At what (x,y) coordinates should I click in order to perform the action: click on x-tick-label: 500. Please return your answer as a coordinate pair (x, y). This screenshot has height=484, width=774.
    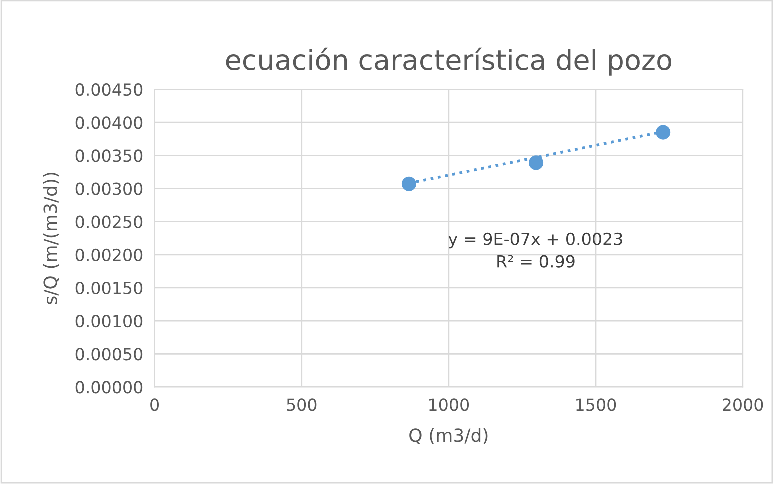
    Looking at the image, I should click on (302, 405).